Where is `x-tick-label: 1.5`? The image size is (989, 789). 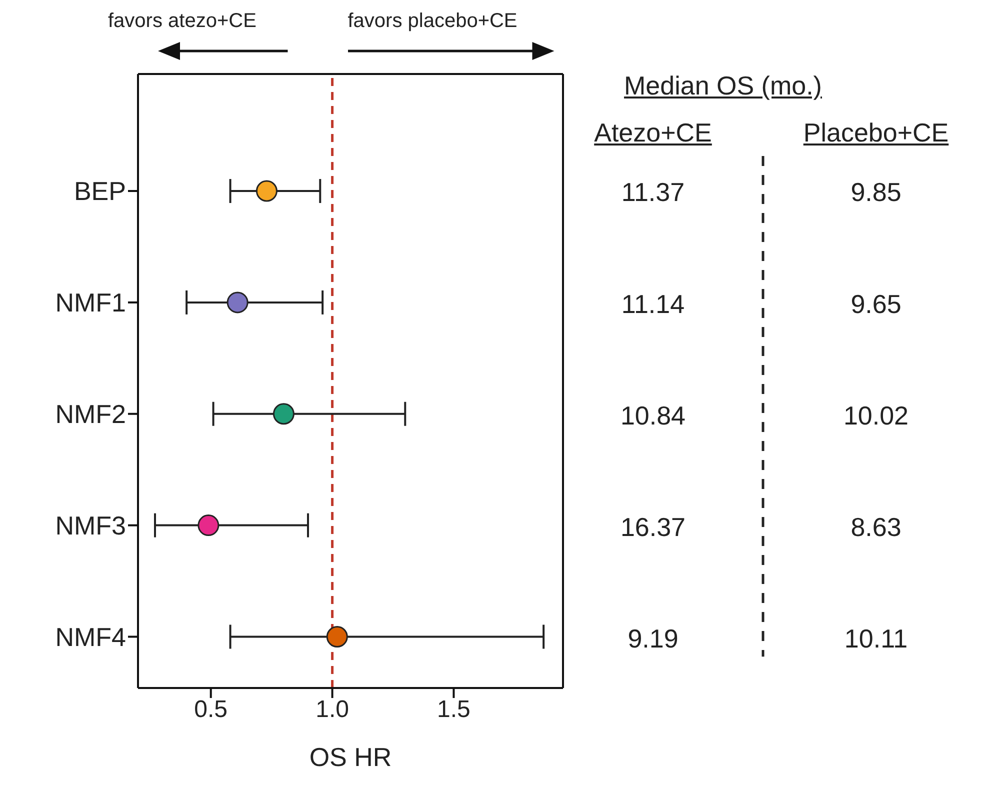
x-tick-label: 1.5 is located at coordinates (453, 710).